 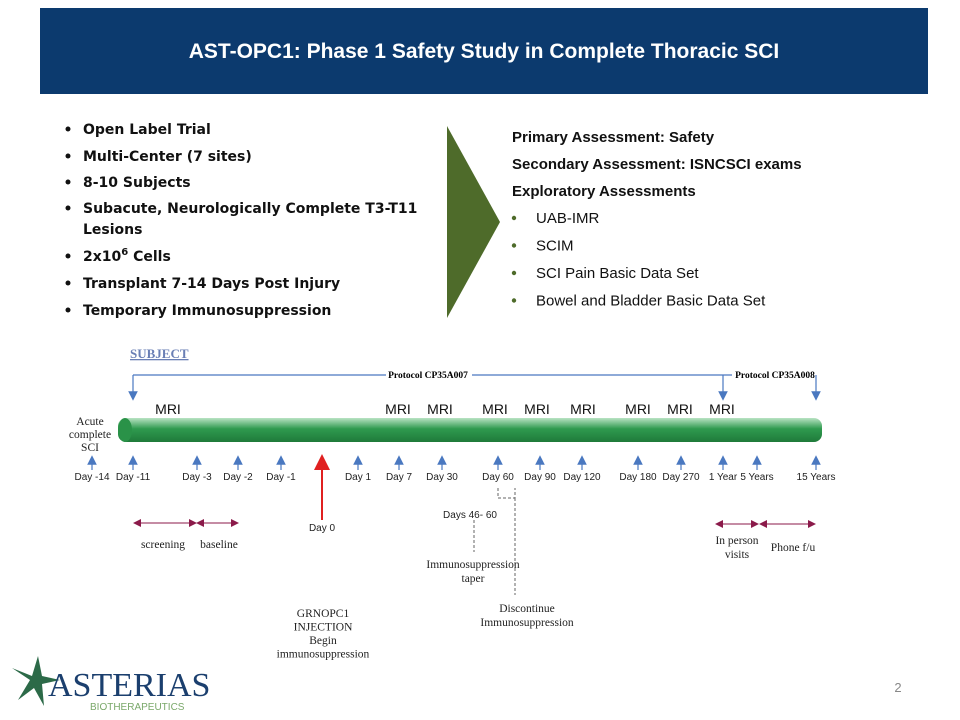 I want to click on injection: immunosuppression, so click(x=323, y=655).